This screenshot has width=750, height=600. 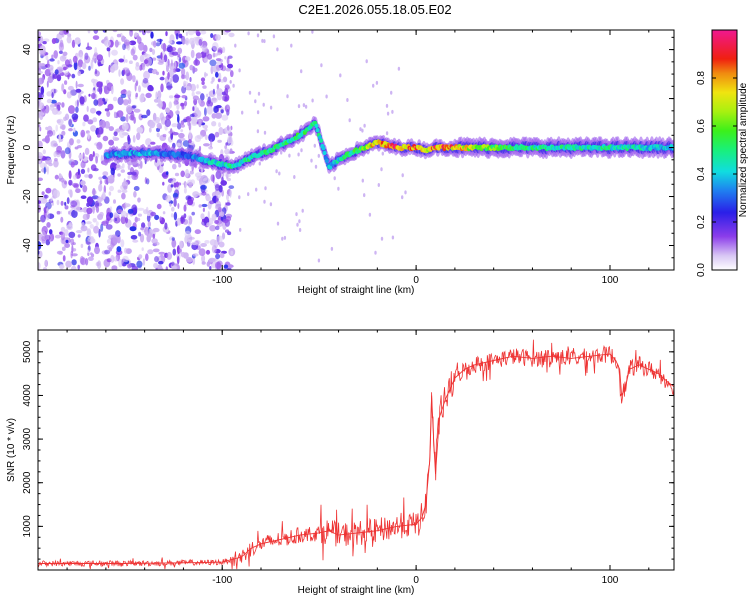 What do you see at coordinates (701, 78) in the screenshot?
I see `colorbar-tick-label: 0.8` at bounding box center [701, 78].